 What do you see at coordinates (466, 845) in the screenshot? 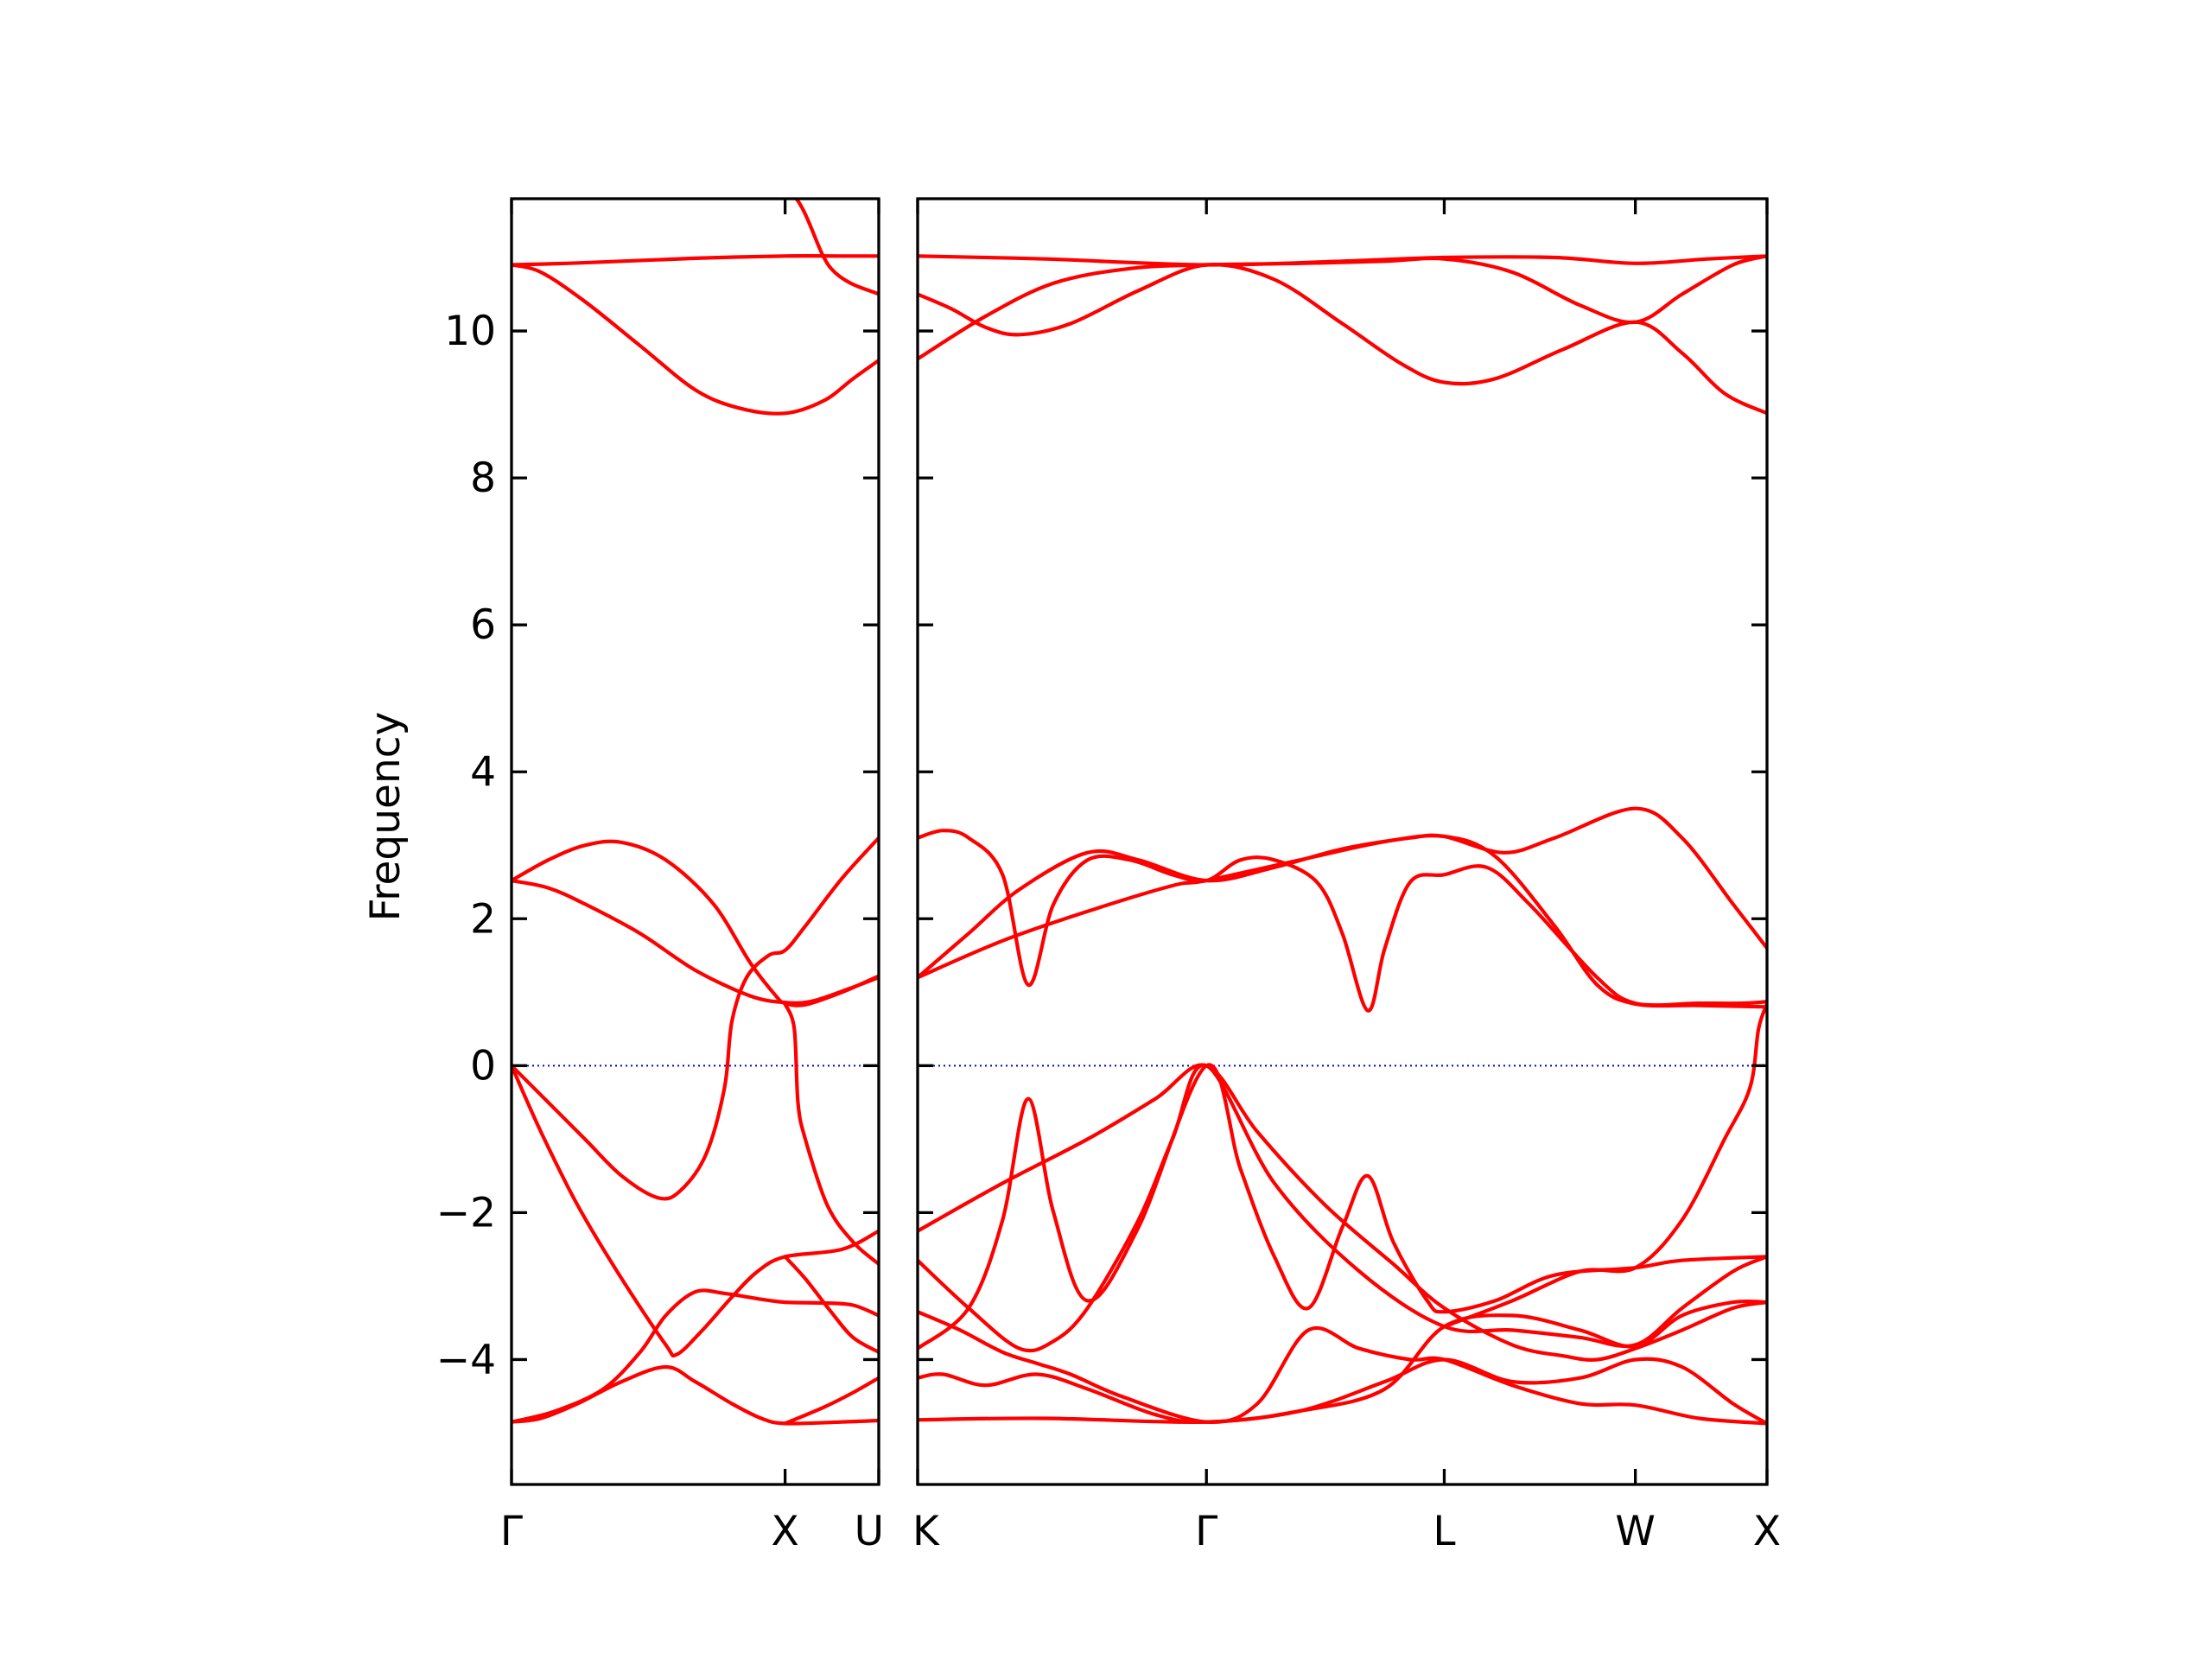
I see `y-axis-tick-labels: −4 −2 0 2 4 6 8 10` at bounding box center [466, 845].